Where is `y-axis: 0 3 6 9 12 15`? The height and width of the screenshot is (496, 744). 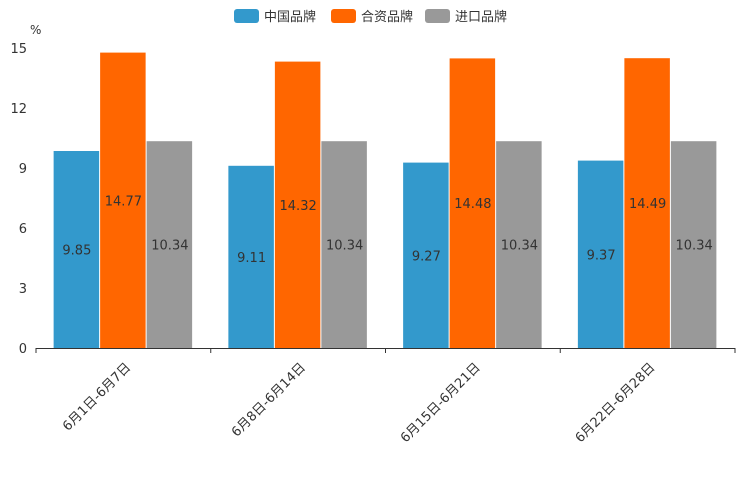 y-axis: 0 3 6 9 12 15 is located at coordinates (18, 199).